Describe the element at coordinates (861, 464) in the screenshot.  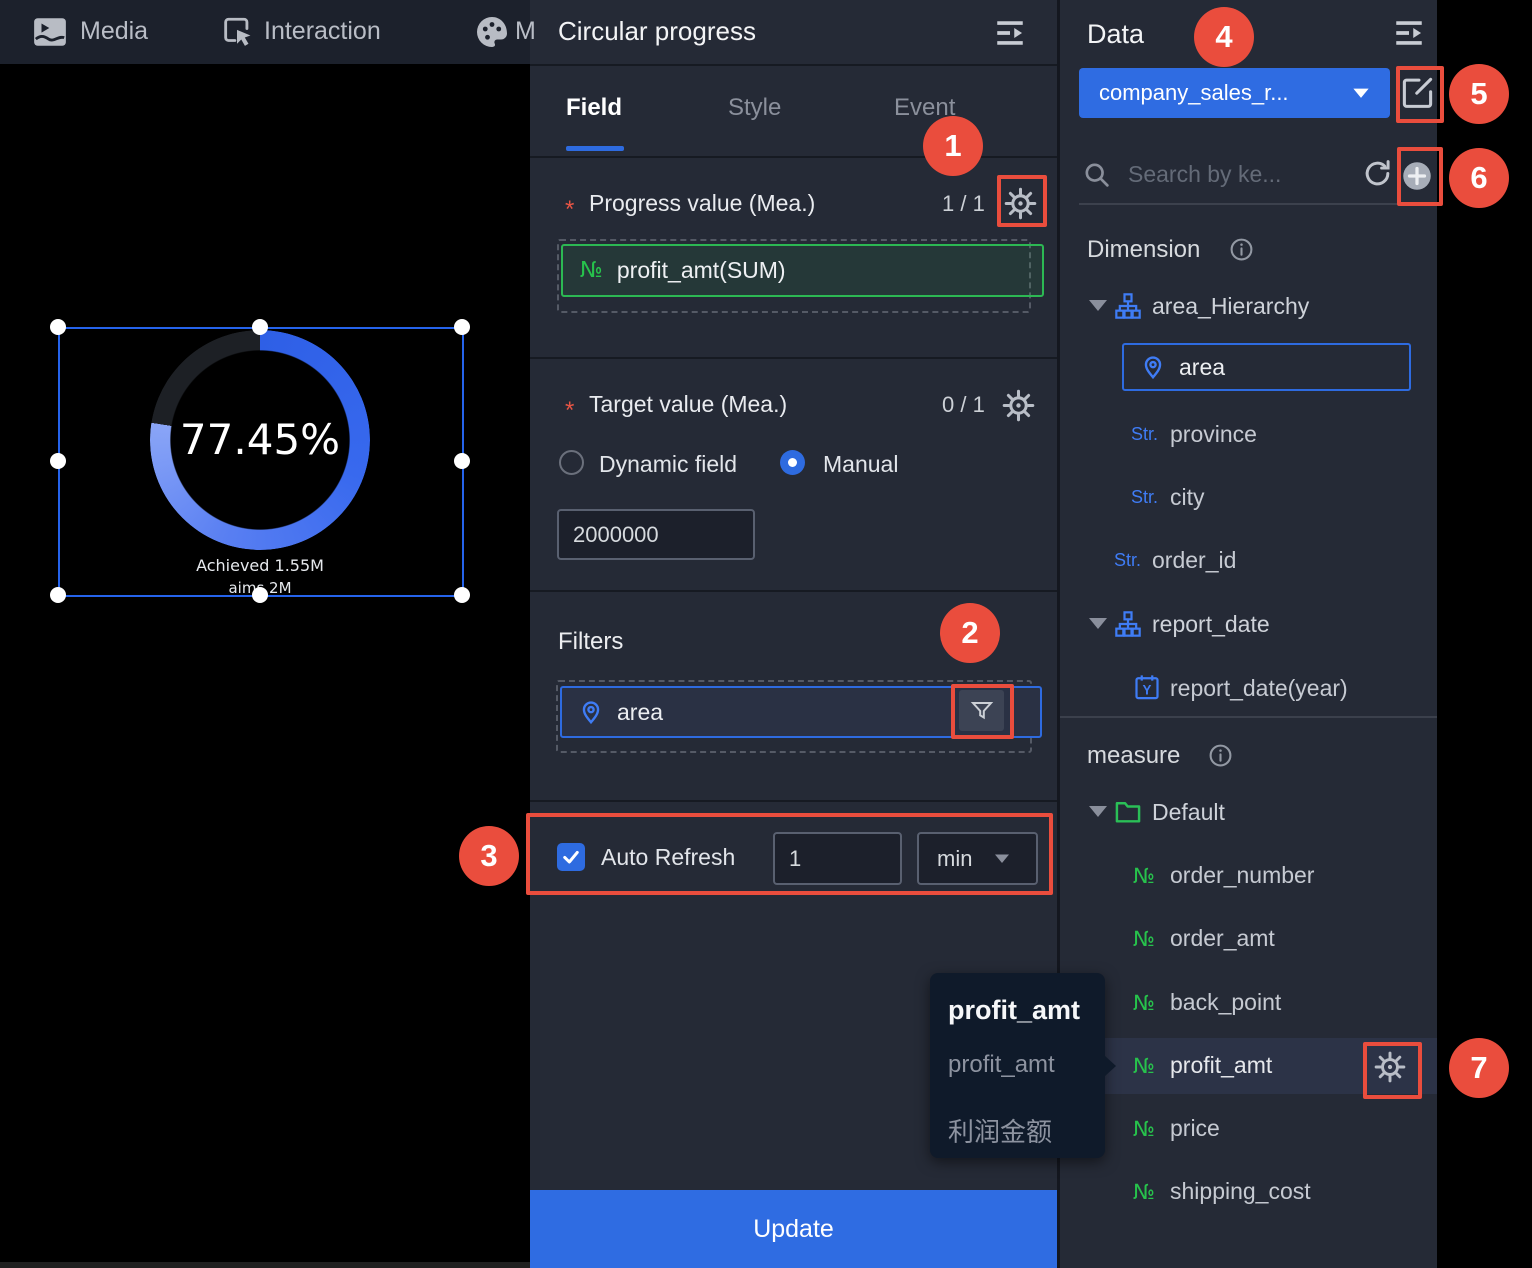
I see `radio-manual-label: Manual` at that location.